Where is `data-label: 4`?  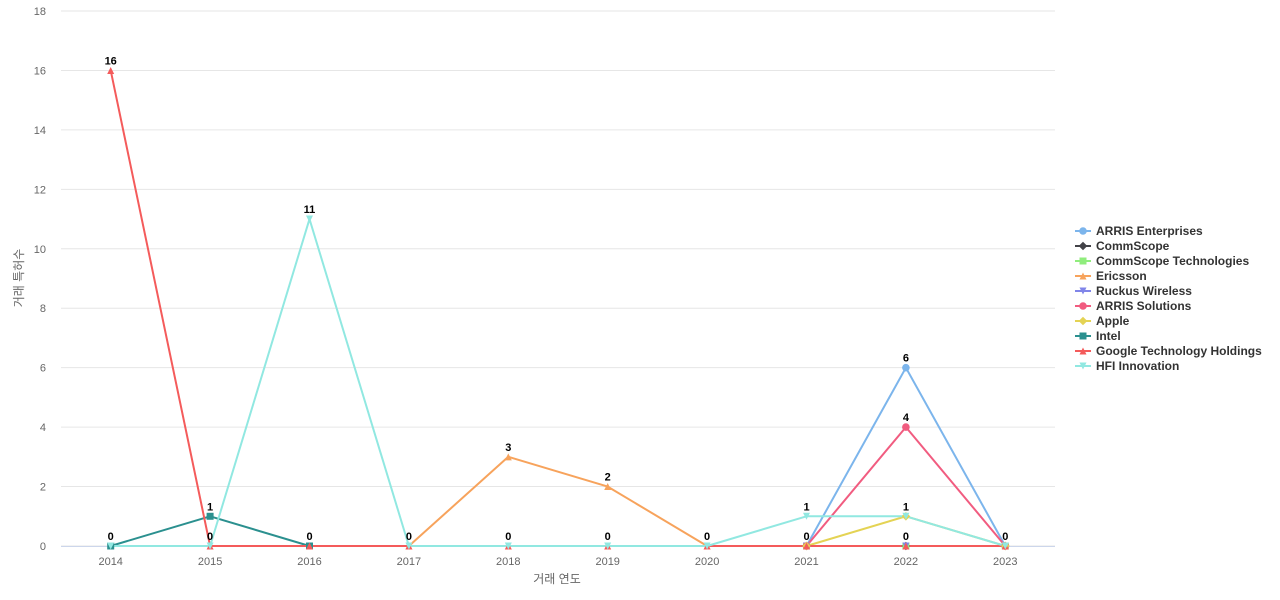 data-label: 4 is located at coordinates (906, 418).